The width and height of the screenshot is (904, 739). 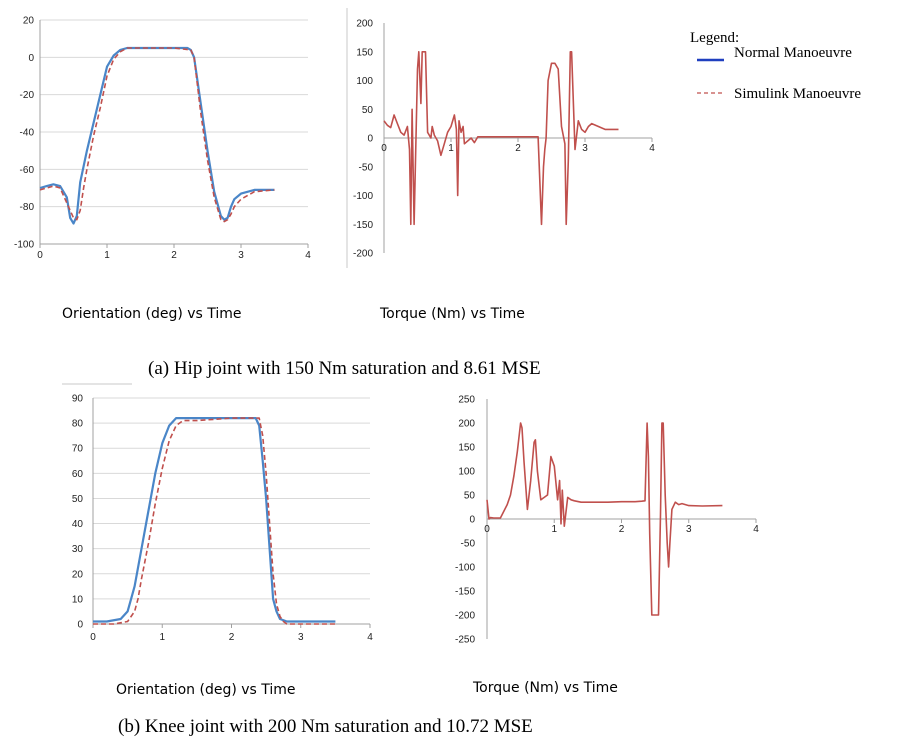 I want to click on x-tick-label-knee-torque-3: 3, so click(x=689, y=529).